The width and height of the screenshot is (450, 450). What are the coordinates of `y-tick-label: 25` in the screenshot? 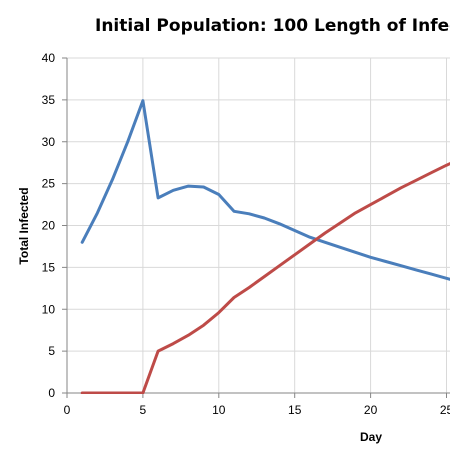 It's located at (49, 184).